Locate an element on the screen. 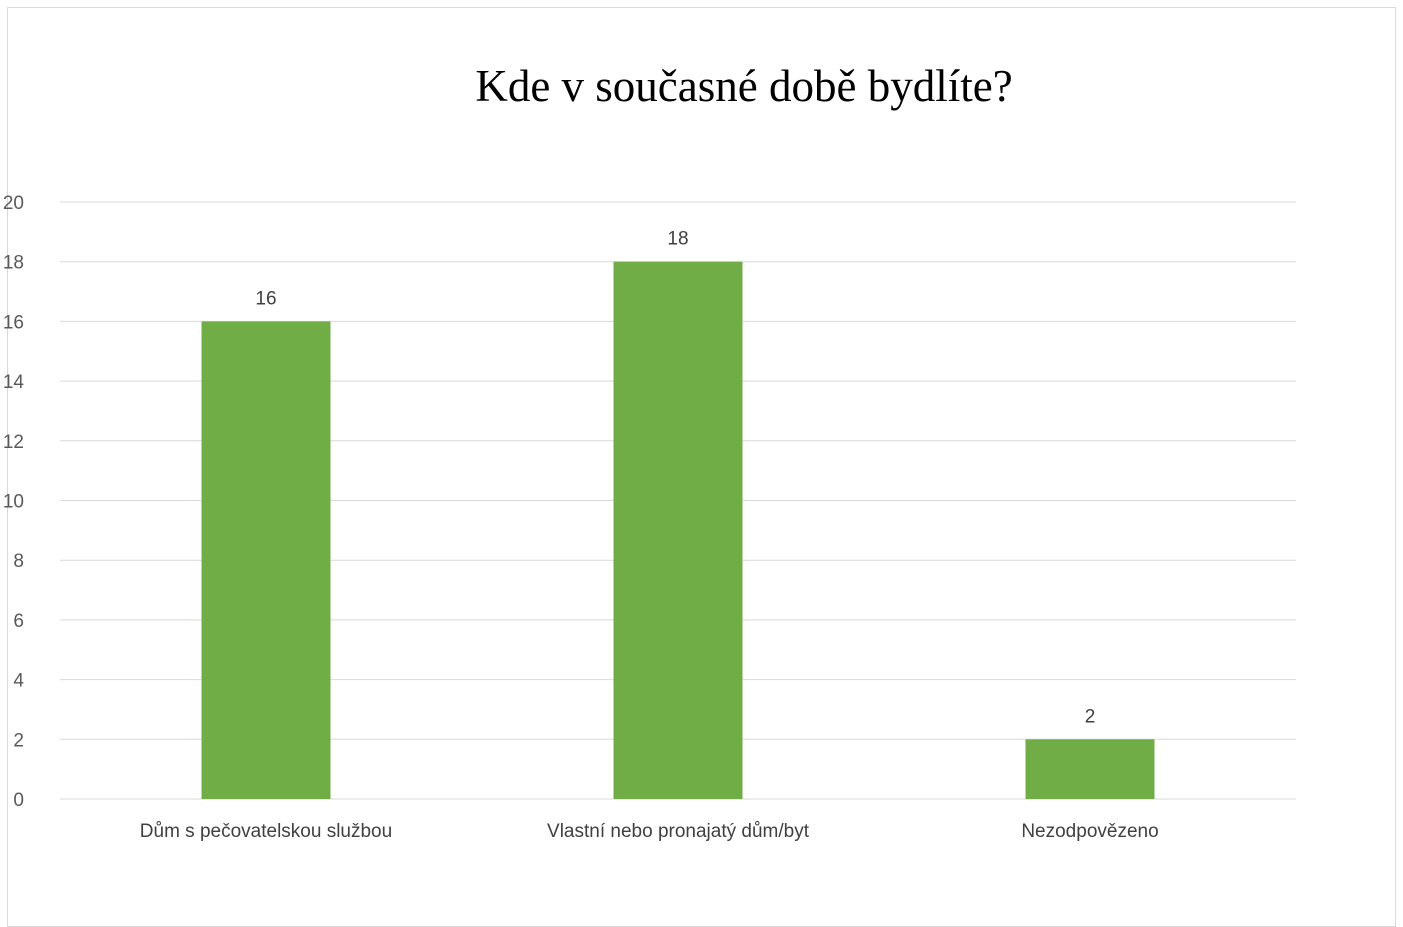 The height and width of the screenshot is (927, 1403). y-tick-label: 10 is located at coordinates (13, 502).